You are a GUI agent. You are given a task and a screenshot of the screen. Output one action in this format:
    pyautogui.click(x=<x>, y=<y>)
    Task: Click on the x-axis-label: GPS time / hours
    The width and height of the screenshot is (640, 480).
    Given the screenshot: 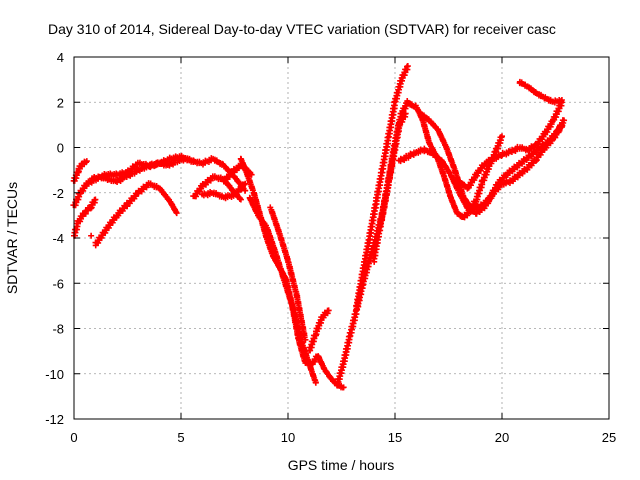 What is the action you would take?
    pyautogui.click(x=341, y=465)
    